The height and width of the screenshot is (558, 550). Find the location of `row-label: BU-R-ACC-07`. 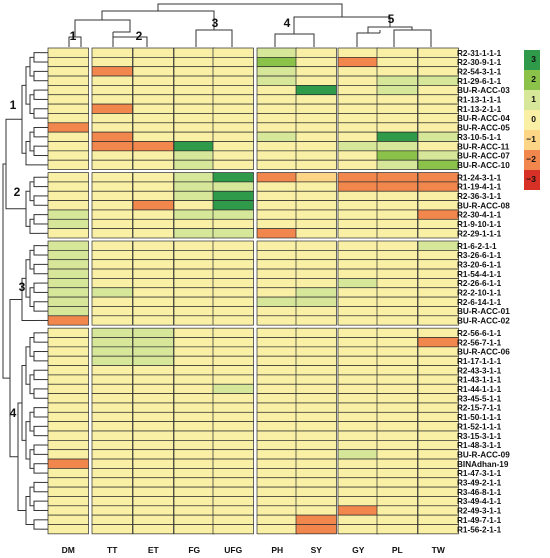

row-label: BU-R-ACC-07 is located at coordinates (483, 156).